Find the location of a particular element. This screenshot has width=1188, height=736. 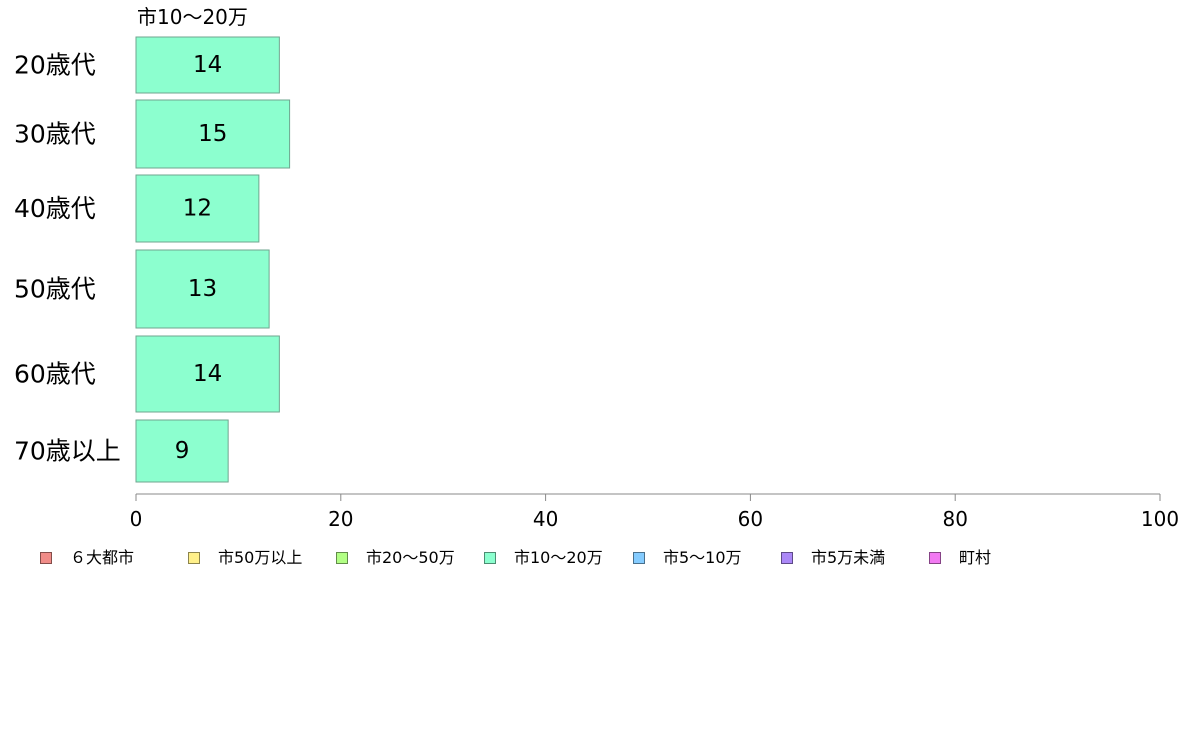

legend-item-city-100k-200k: 市10〜20万 is located at coordinates (543, 558).